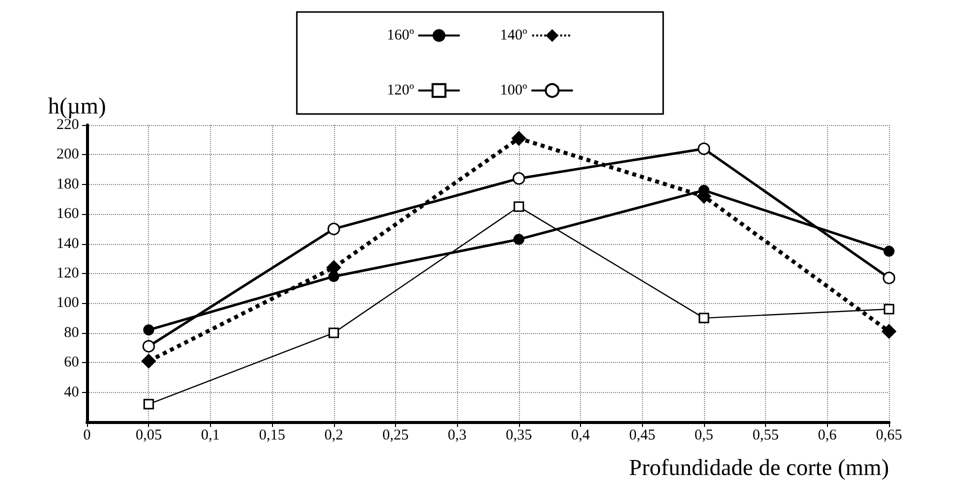 This screenshot has height=493, width=960. Describe the element at coordinates (71, 392) in the screenshot. I see `y-tick-label: 40` at that location.